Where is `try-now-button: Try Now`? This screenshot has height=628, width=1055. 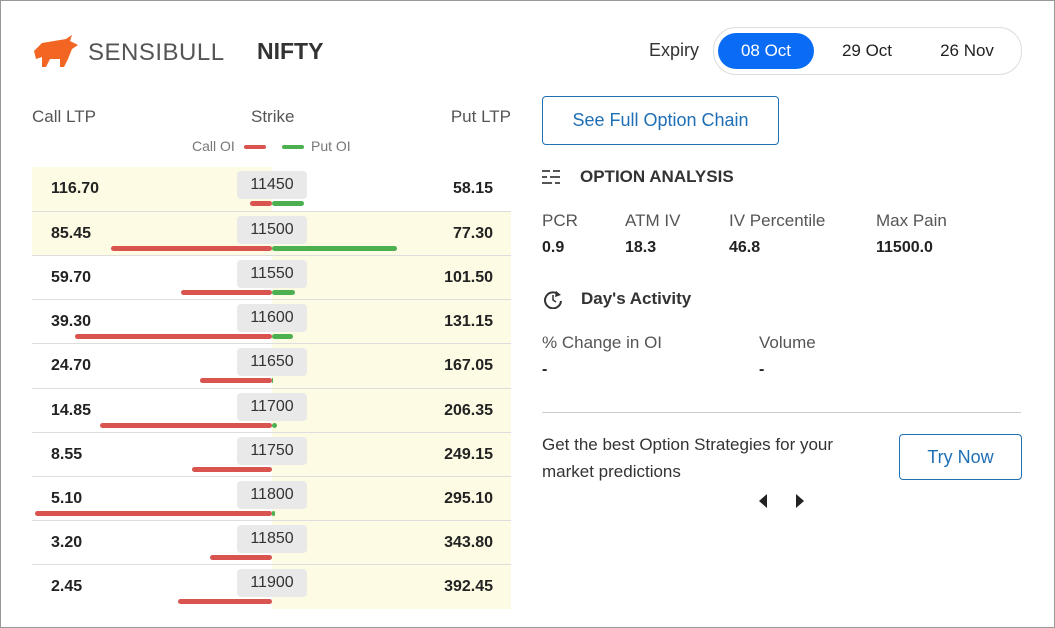 try-now-button: Try Now is located at coordinates (960, 457).